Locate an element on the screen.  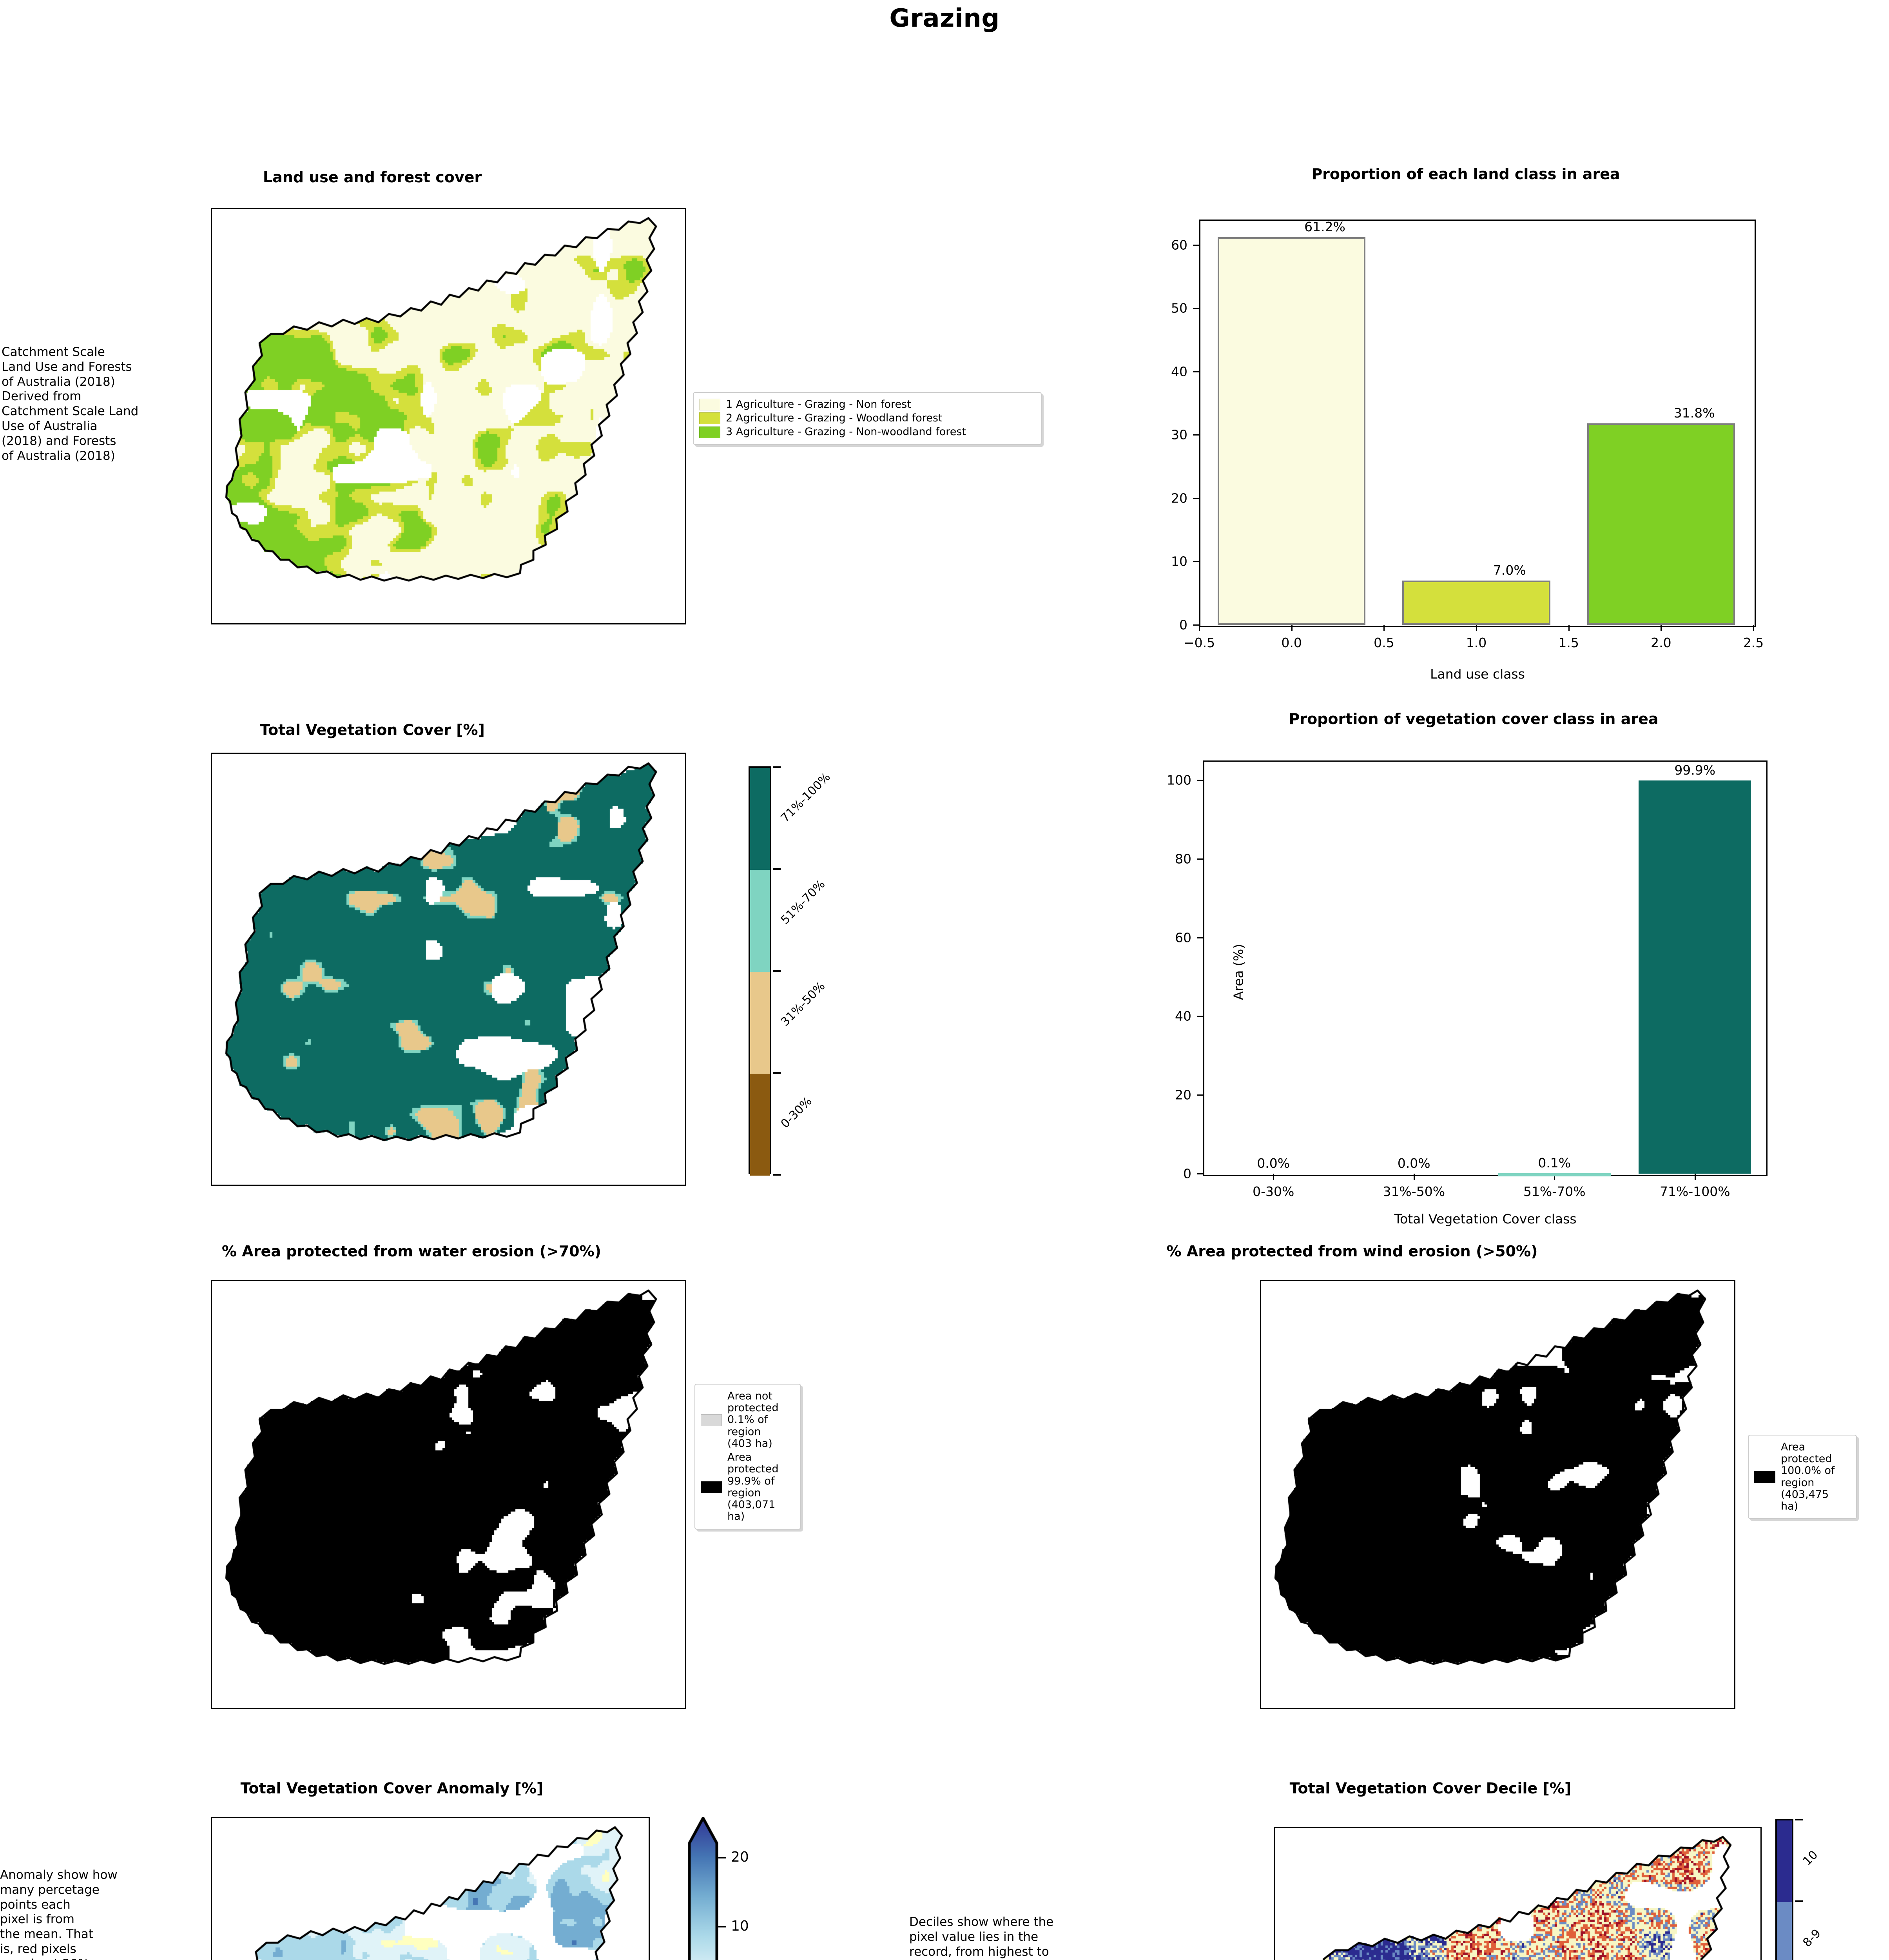
anomaly-colorbar: 20100−10−20 is located at coordinates (766, 1887).